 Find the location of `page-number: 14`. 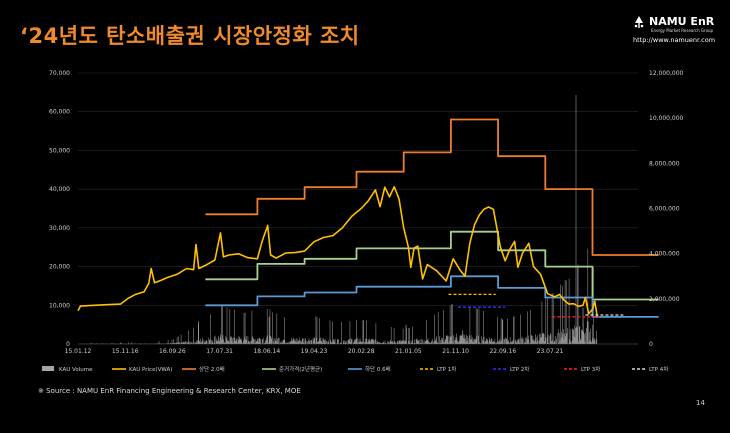

page-number: 14 is located at coordinates (700, 403).